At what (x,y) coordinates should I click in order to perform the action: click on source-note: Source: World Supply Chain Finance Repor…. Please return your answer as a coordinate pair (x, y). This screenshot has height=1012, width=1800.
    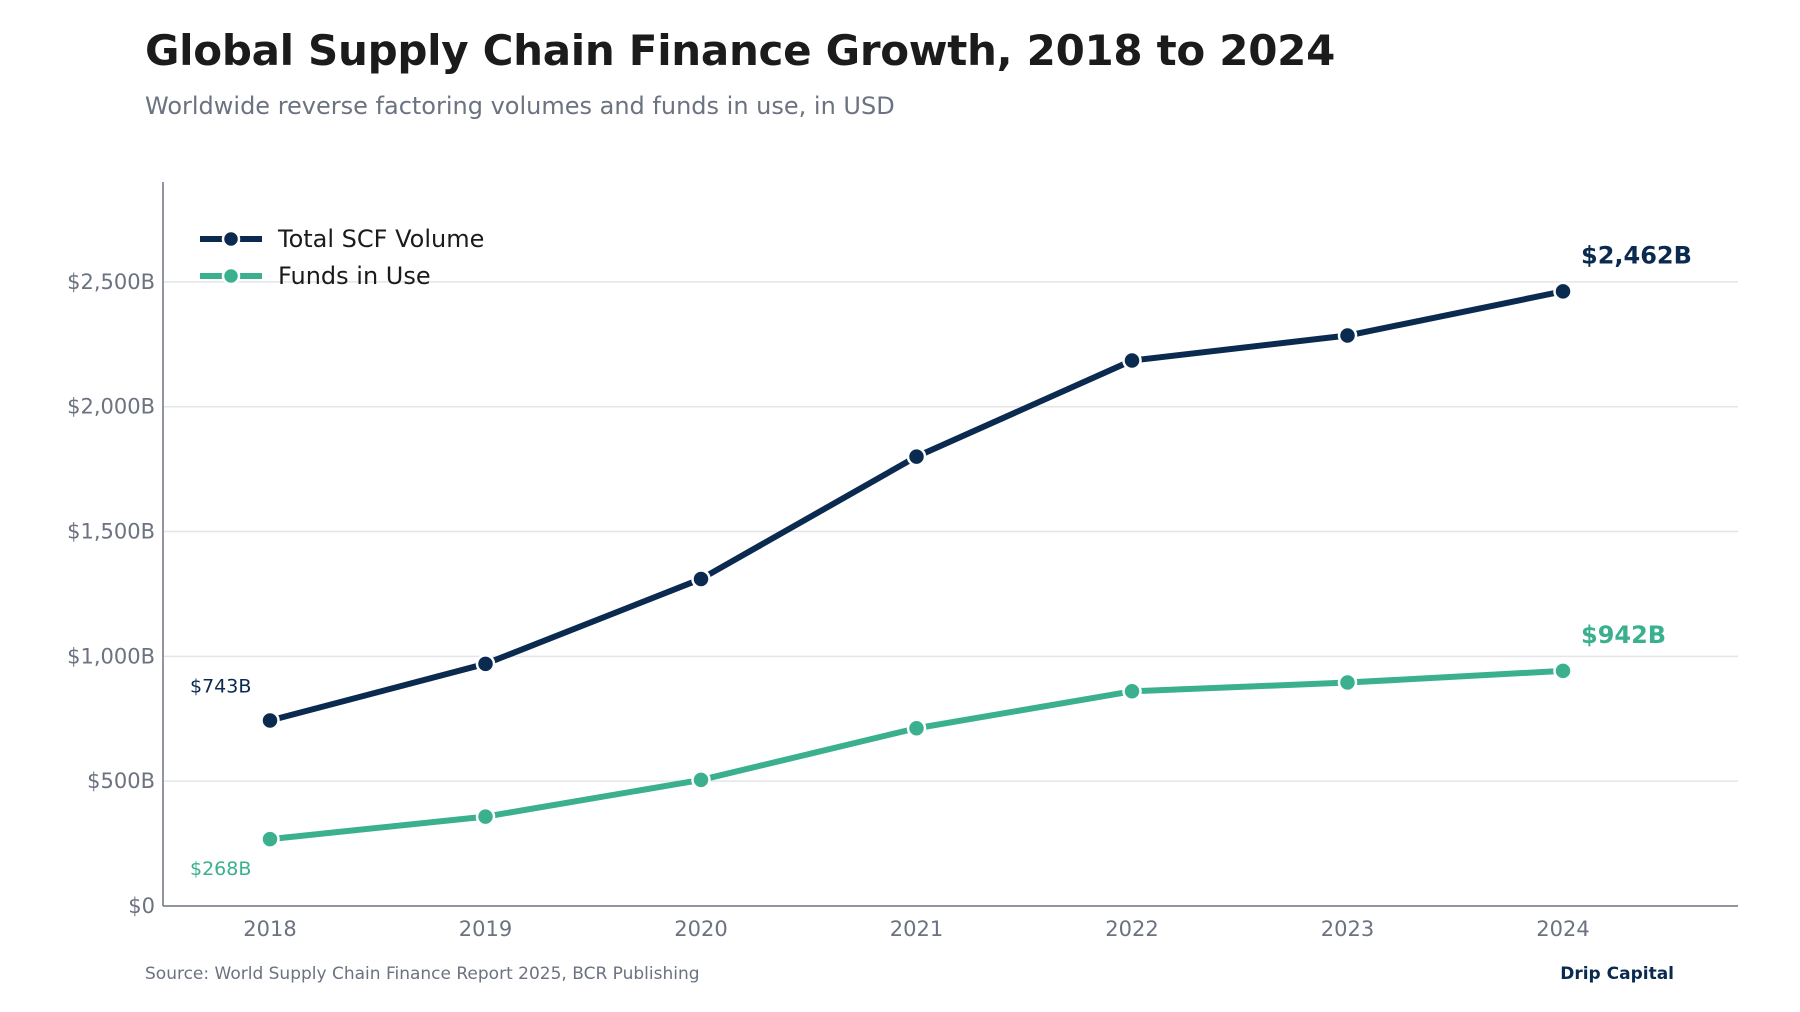
    Looking at the image, I should click on (422, 974).